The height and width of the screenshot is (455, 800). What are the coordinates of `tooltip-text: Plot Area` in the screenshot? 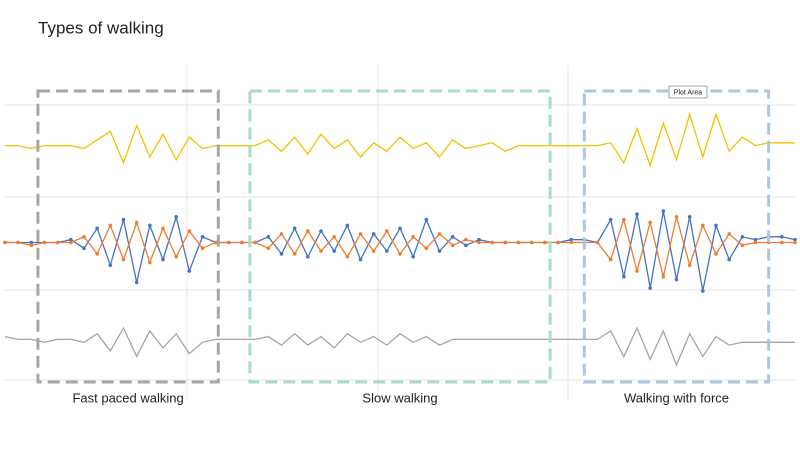 It's located at (688, 92).